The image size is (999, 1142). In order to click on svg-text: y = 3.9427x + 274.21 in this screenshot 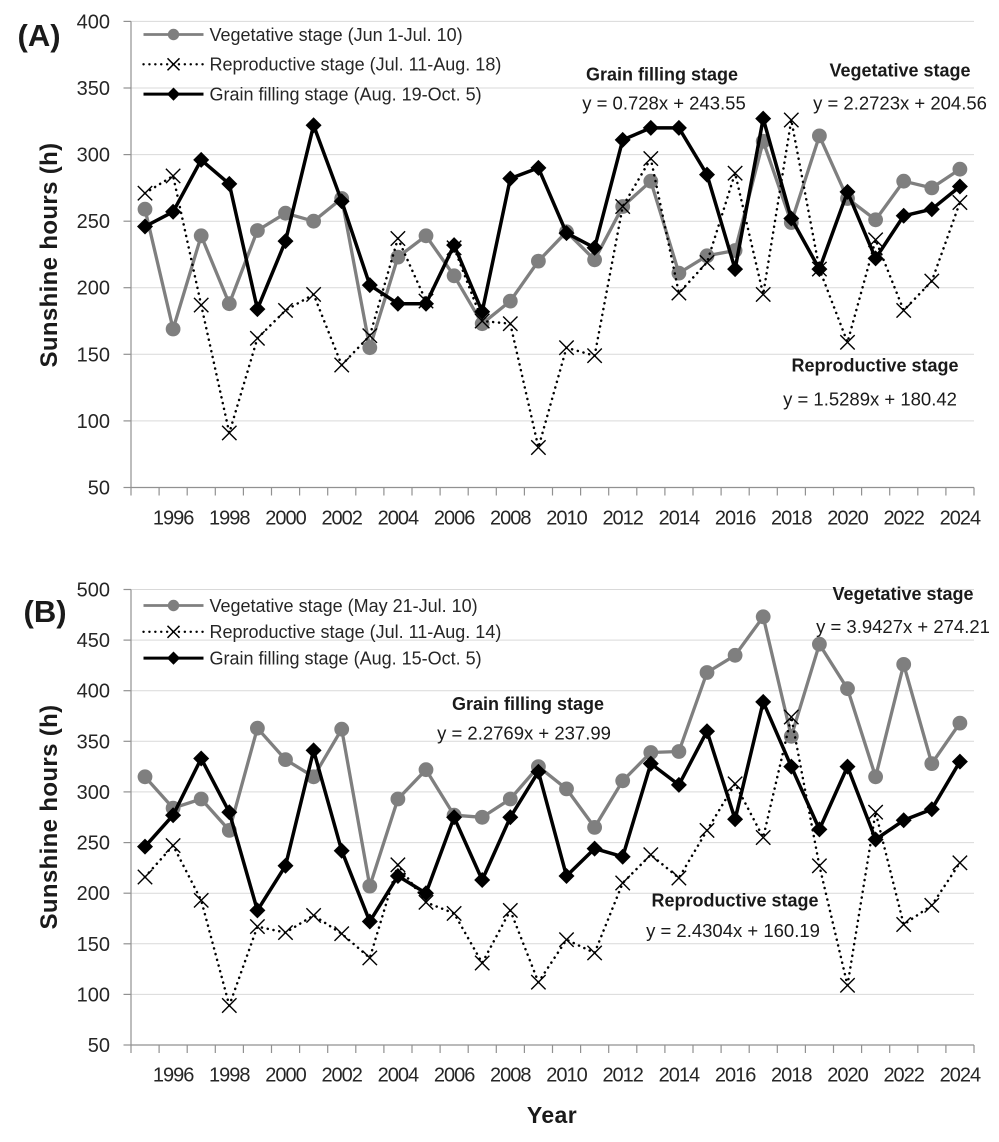, I will do `click(903, 626)`.